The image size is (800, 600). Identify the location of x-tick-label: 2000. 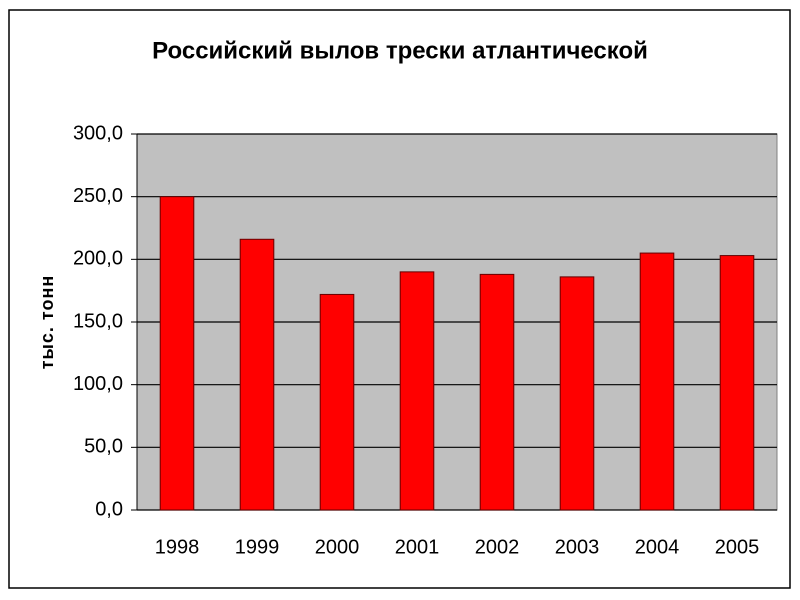
(337, 547).